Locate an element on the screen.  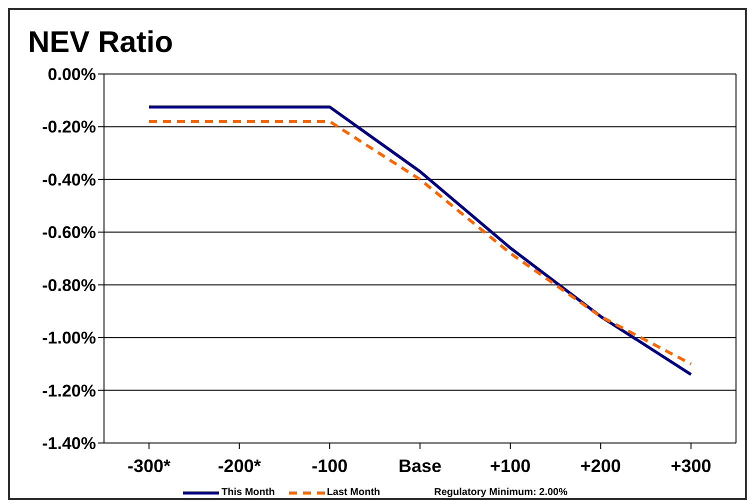
x-tick-label: -100 is located at coordinates (330, 466).